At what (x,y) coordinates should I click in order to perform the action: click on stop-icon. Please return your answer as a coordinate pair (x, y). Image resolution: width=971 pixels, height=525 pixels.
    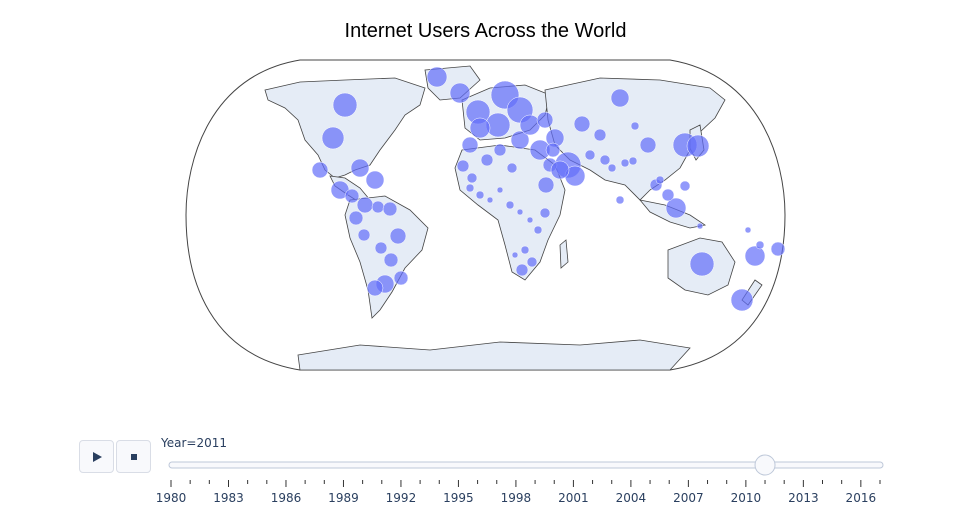
    Looking at the image, I should click on (133, 456).